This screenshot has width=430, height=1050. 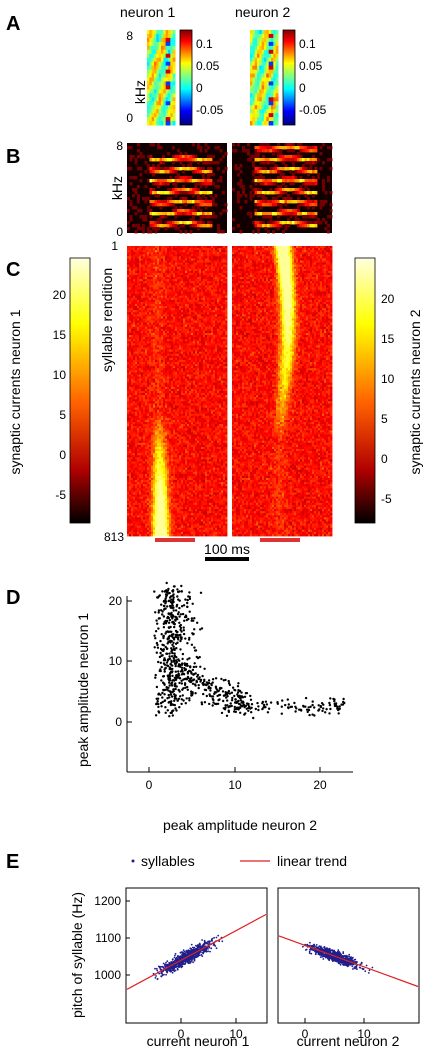 What do you see at coordinates (161, 78) in the screenshot?
I see `strf-neuron1` at bounding box center [161, 78].